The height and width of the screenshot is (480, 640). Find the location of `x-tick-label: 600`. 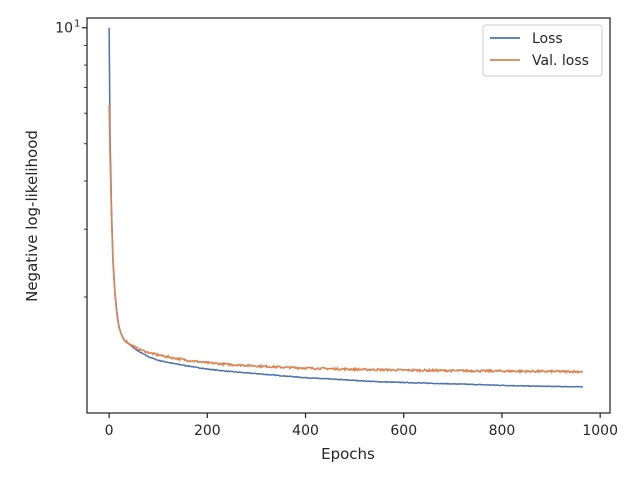

x-tick-label: 600 is located at coordinates (403, 431).